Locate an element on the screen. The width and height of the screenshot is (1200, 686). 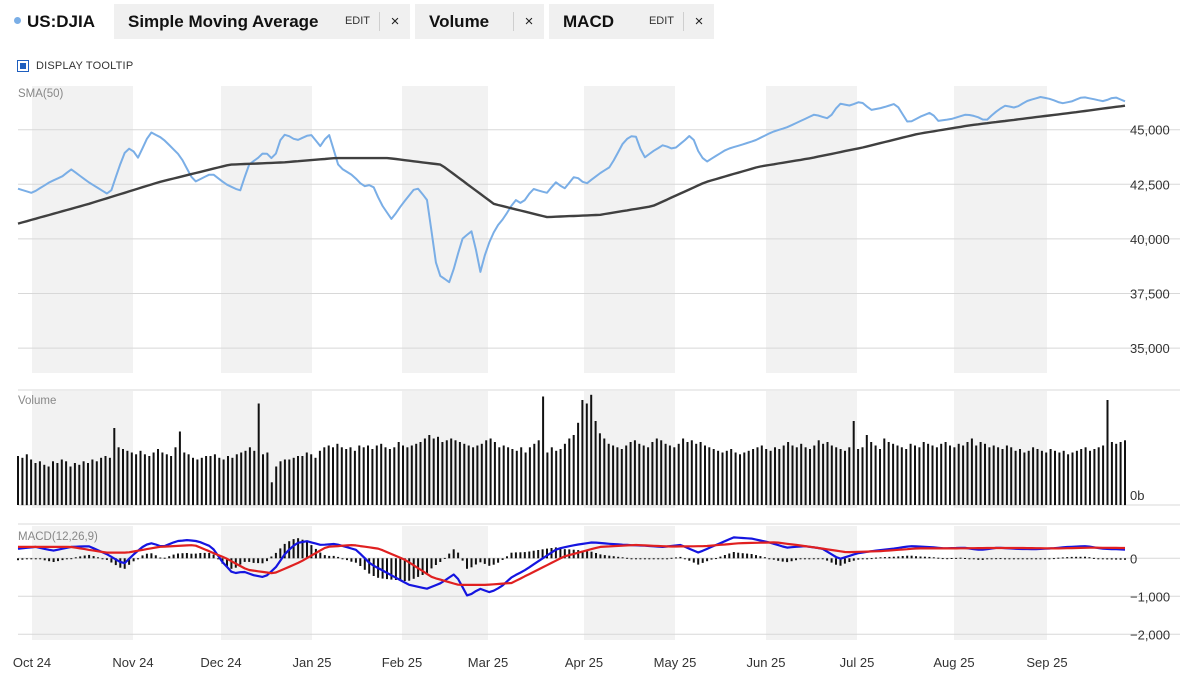
x-tick-label: Aug 25 is located at coordinates (953, 662).